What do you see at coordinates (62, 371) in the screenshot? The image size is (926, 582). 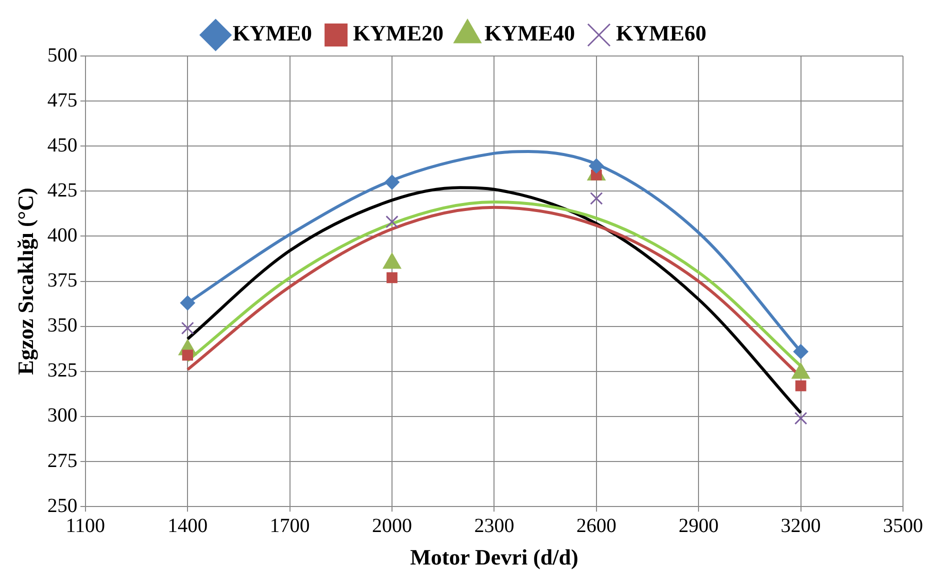 I see `y-tick-label: 325` at bounding box center [62, 371].